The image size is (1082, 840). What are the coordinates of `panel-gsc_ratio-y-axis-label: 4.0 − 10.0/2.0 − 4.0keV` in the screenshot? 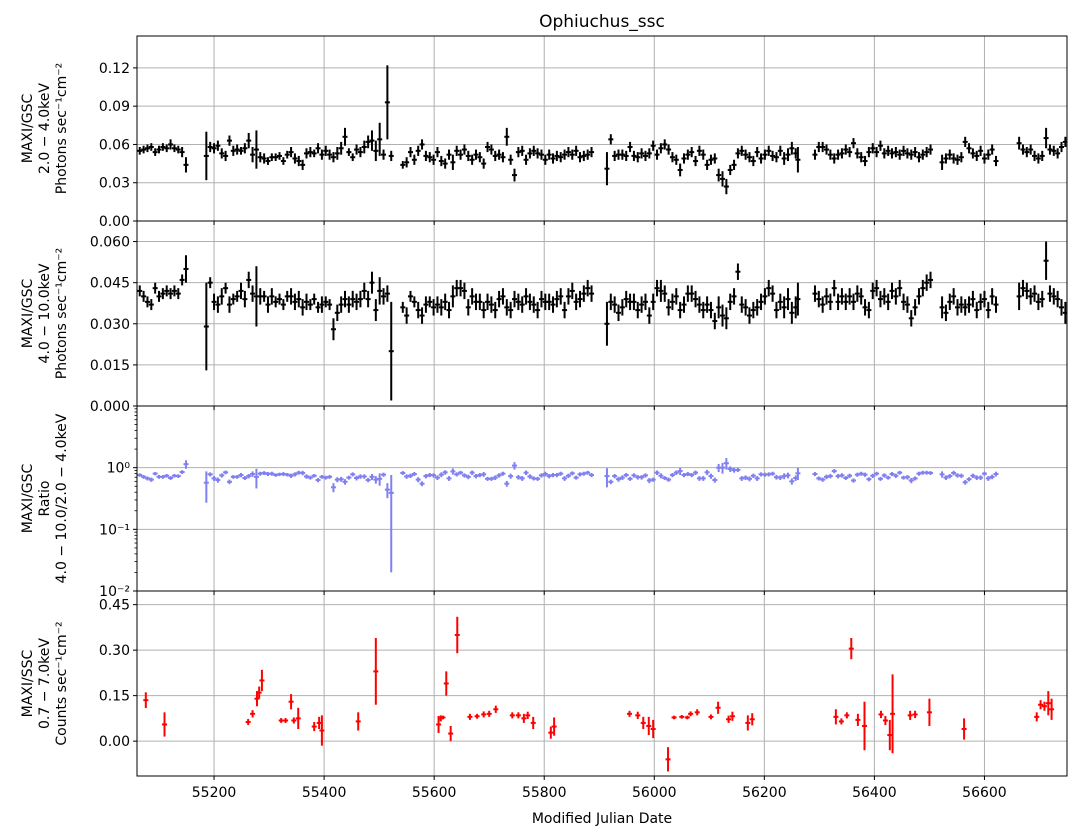 It's located at (62, 498).